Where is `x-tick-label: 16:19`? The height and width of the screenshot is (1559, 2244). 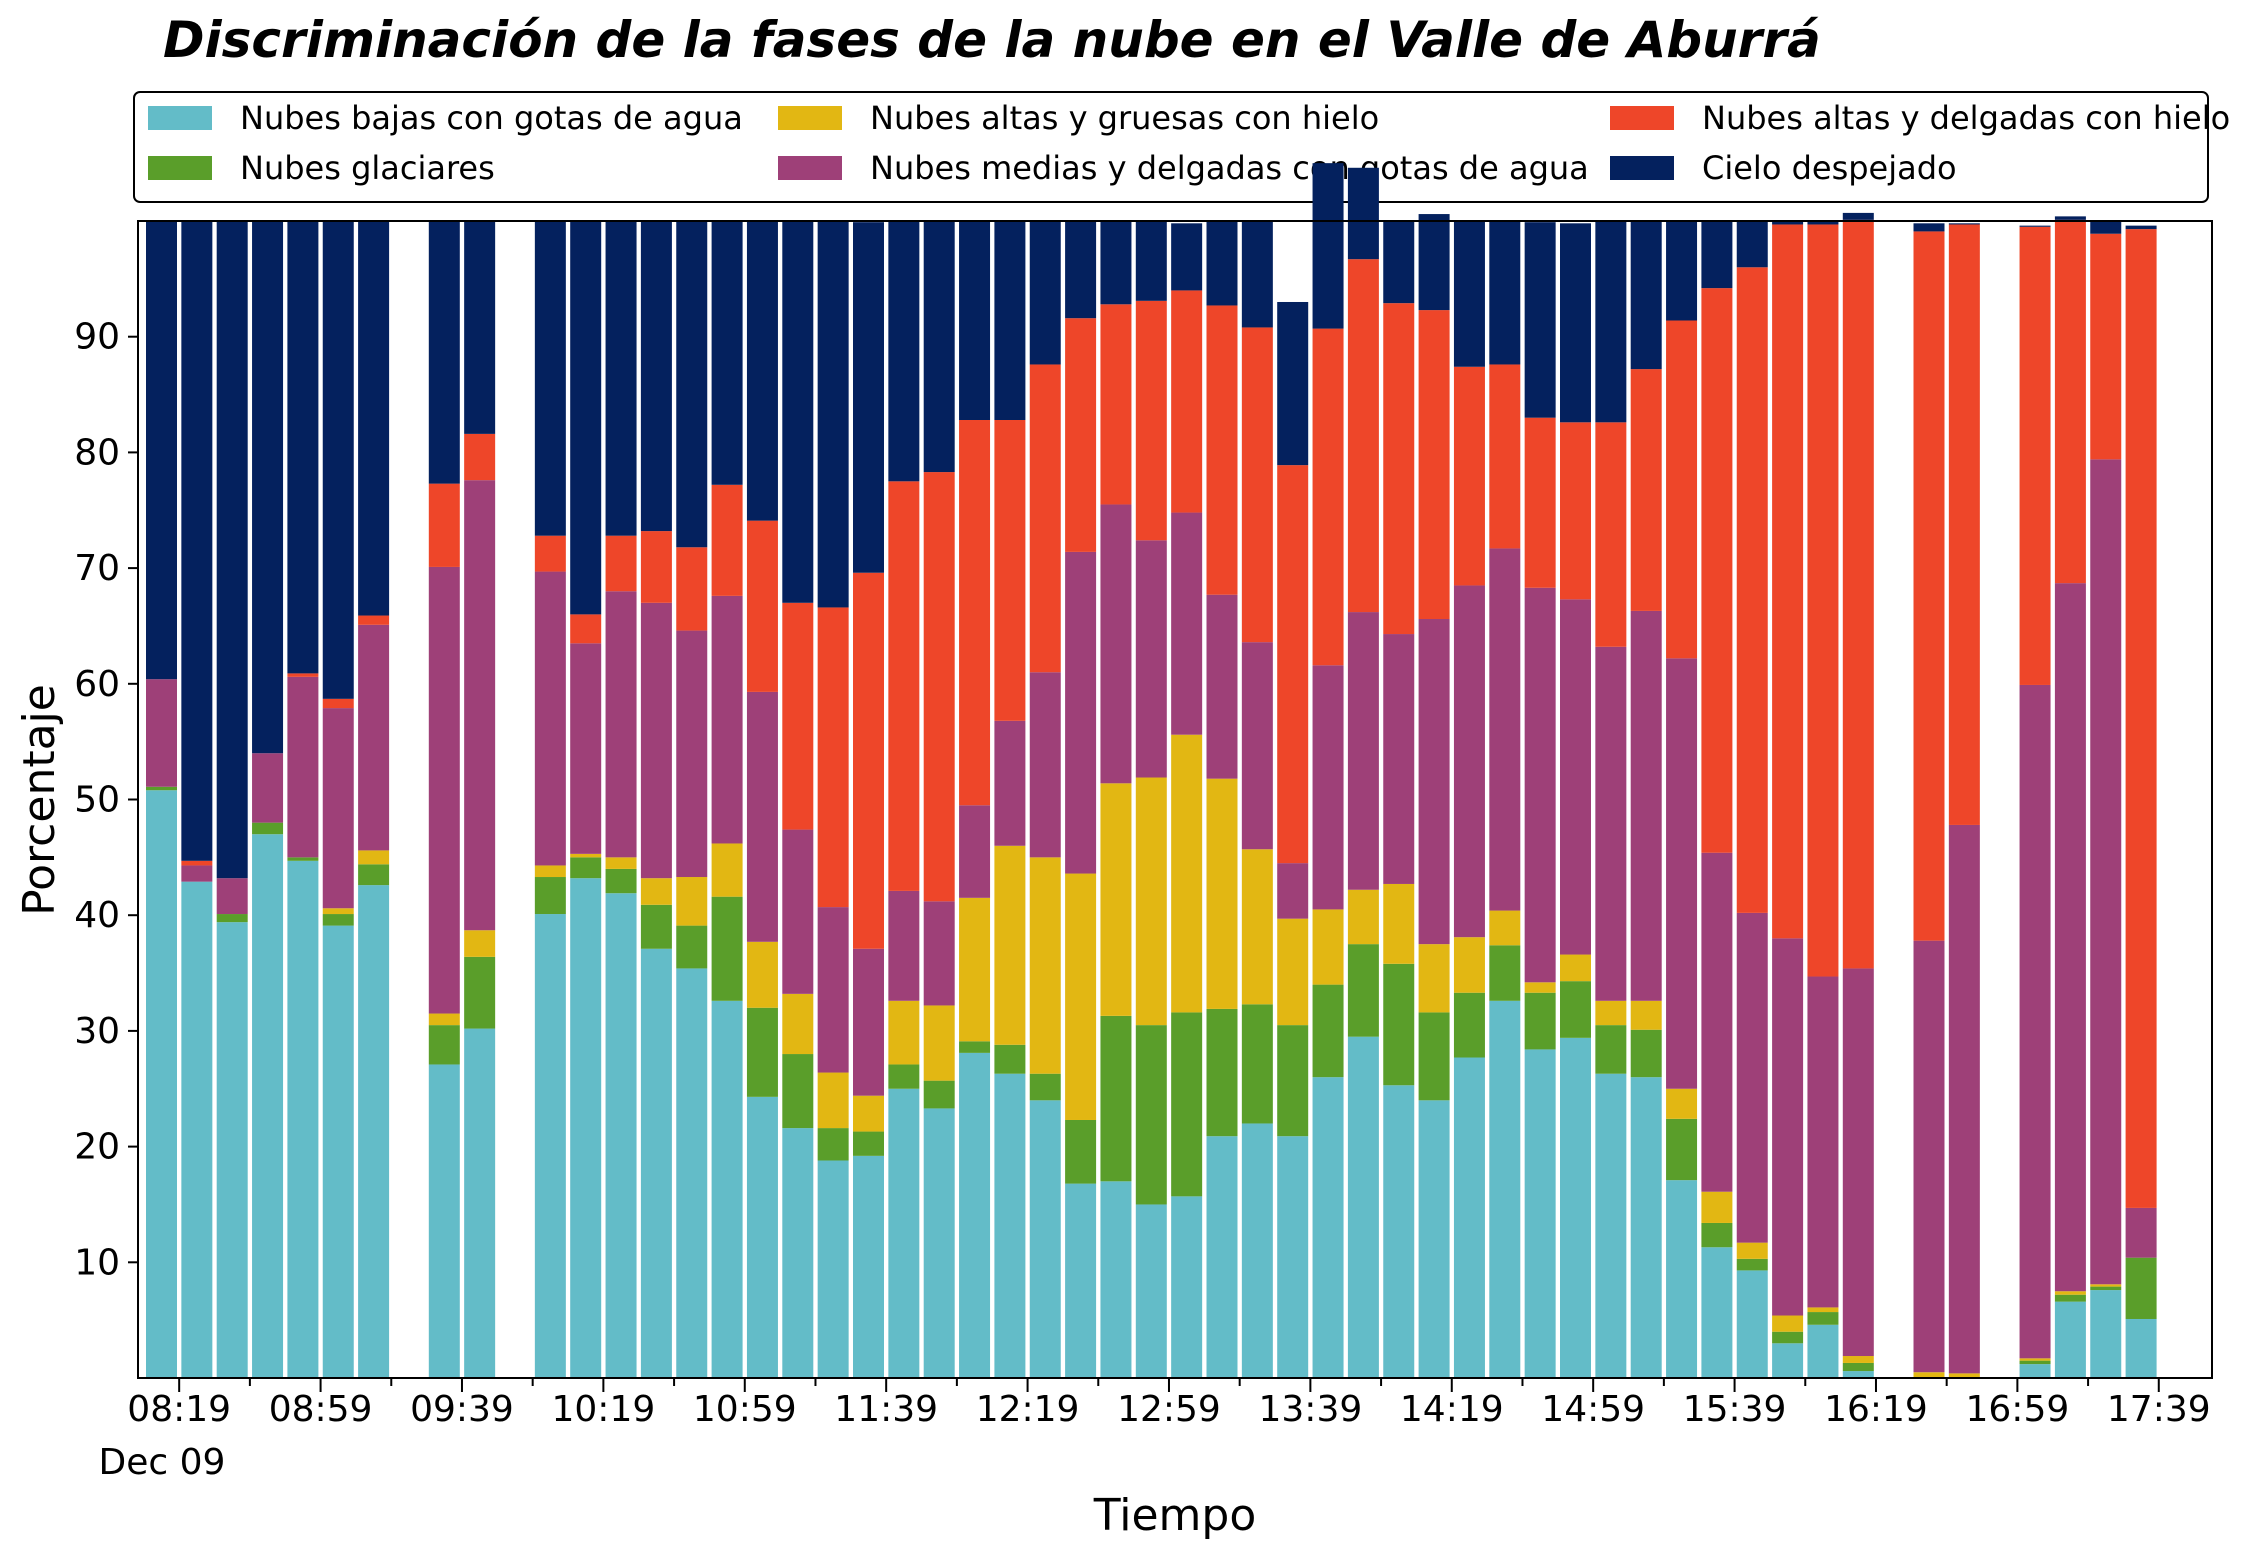
x-tick-label: 16:19 is located at coordinates (1876, 1409).